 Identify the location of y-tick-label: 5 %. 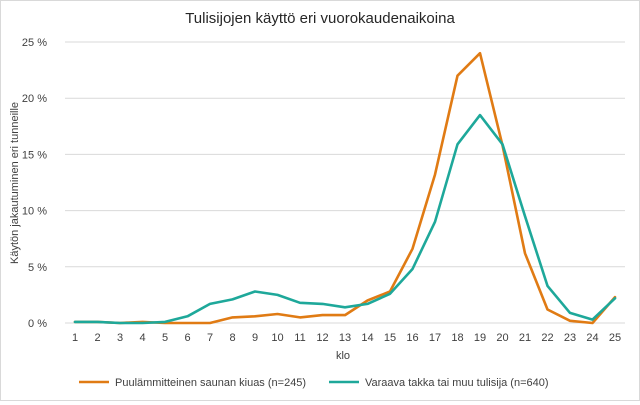
(37, 268).